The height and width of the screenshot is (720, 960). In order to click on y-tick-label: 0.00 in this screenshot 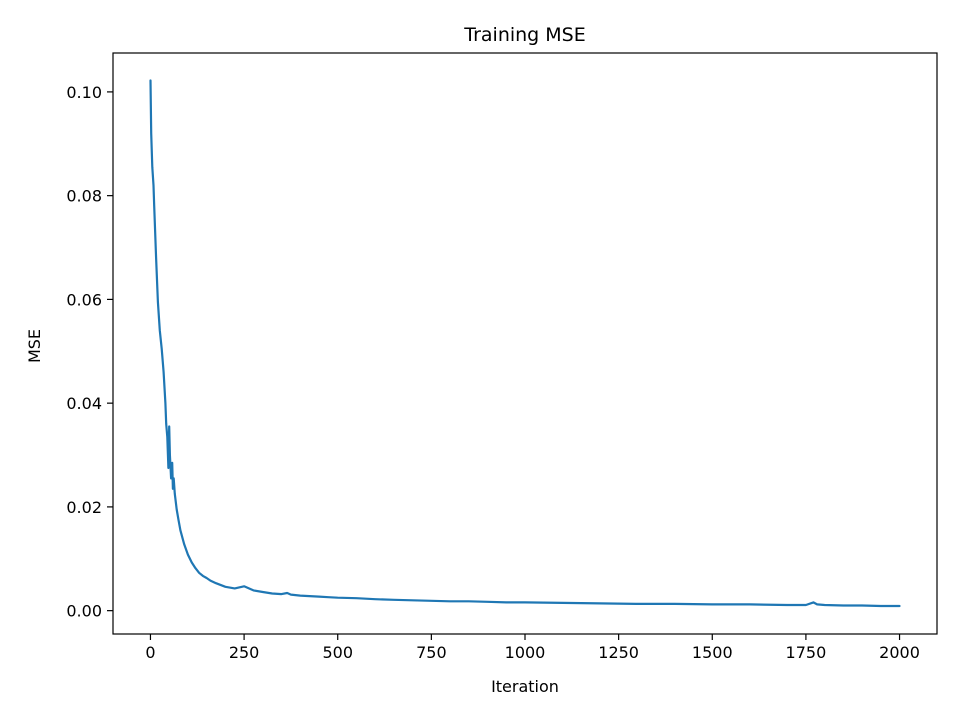, I will do `click(84, 611)`.